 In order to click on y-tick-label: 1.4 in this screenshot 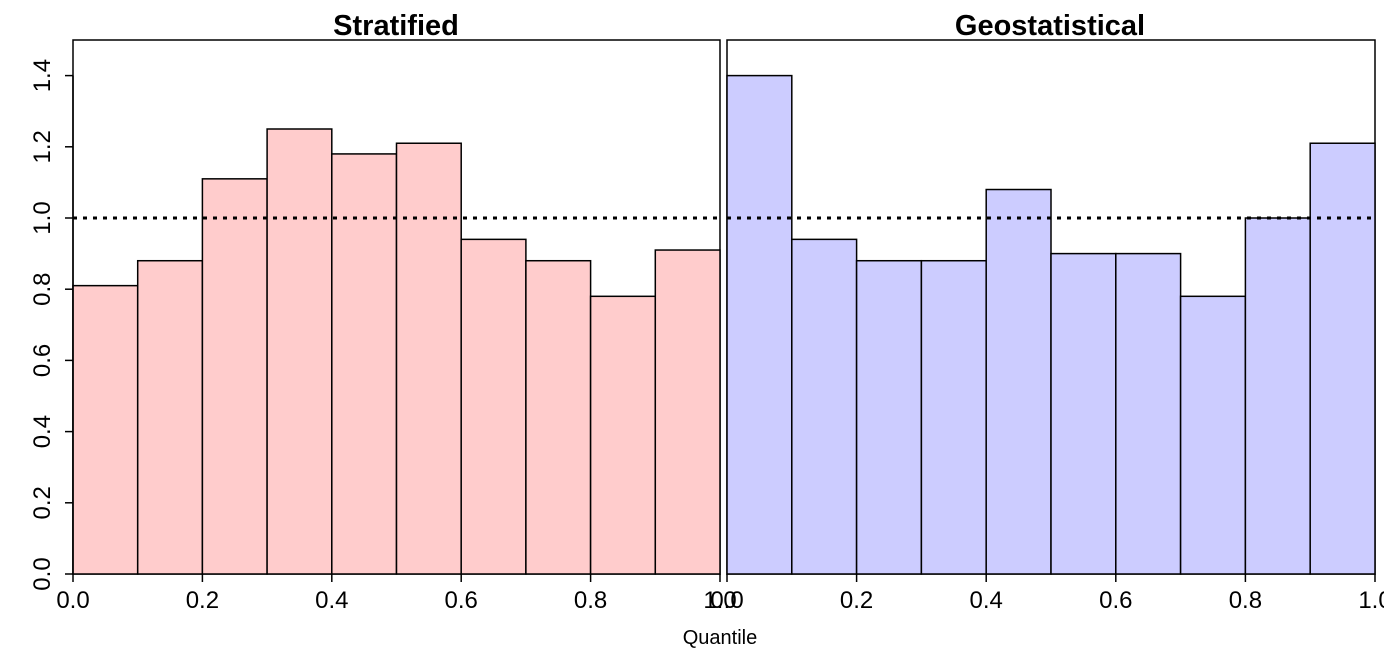, I will do `click(42, 75)`.